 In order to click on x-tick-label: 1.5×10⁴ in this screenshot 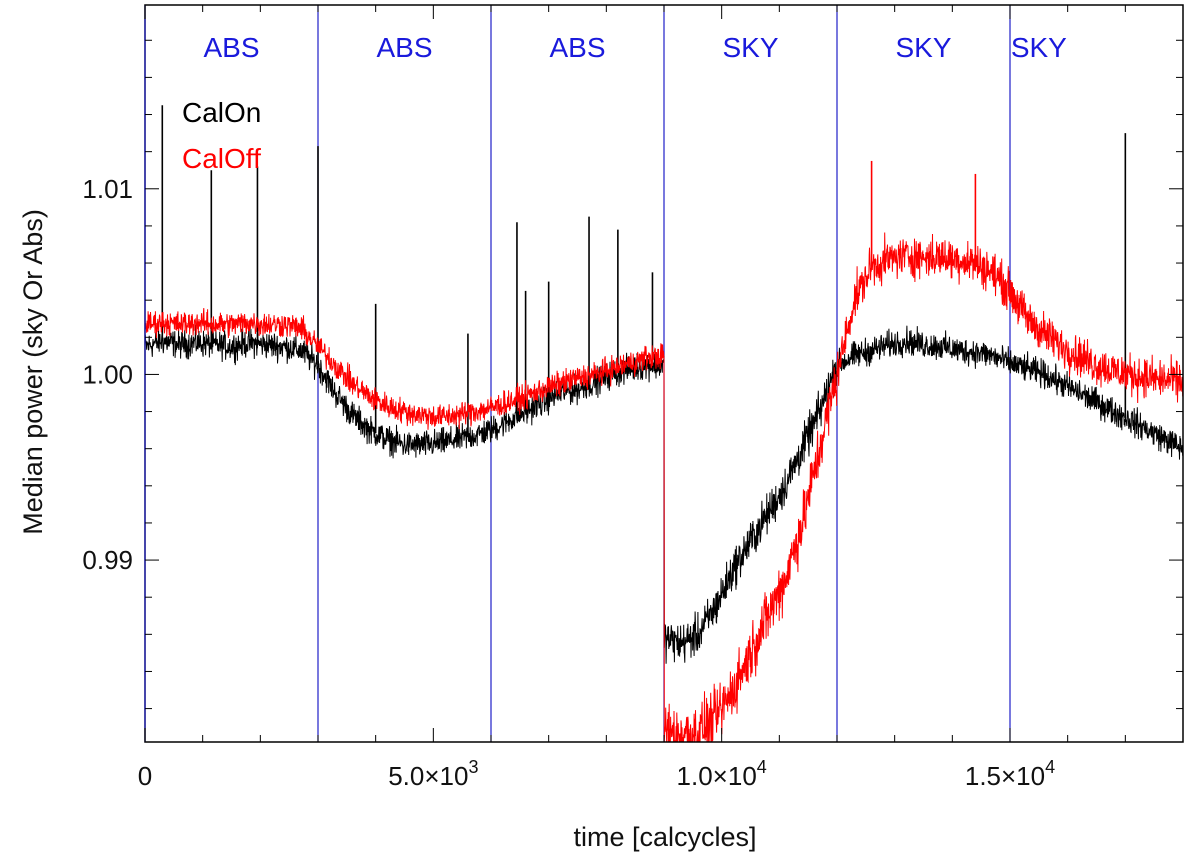, I will do `click(1010, 774)`.